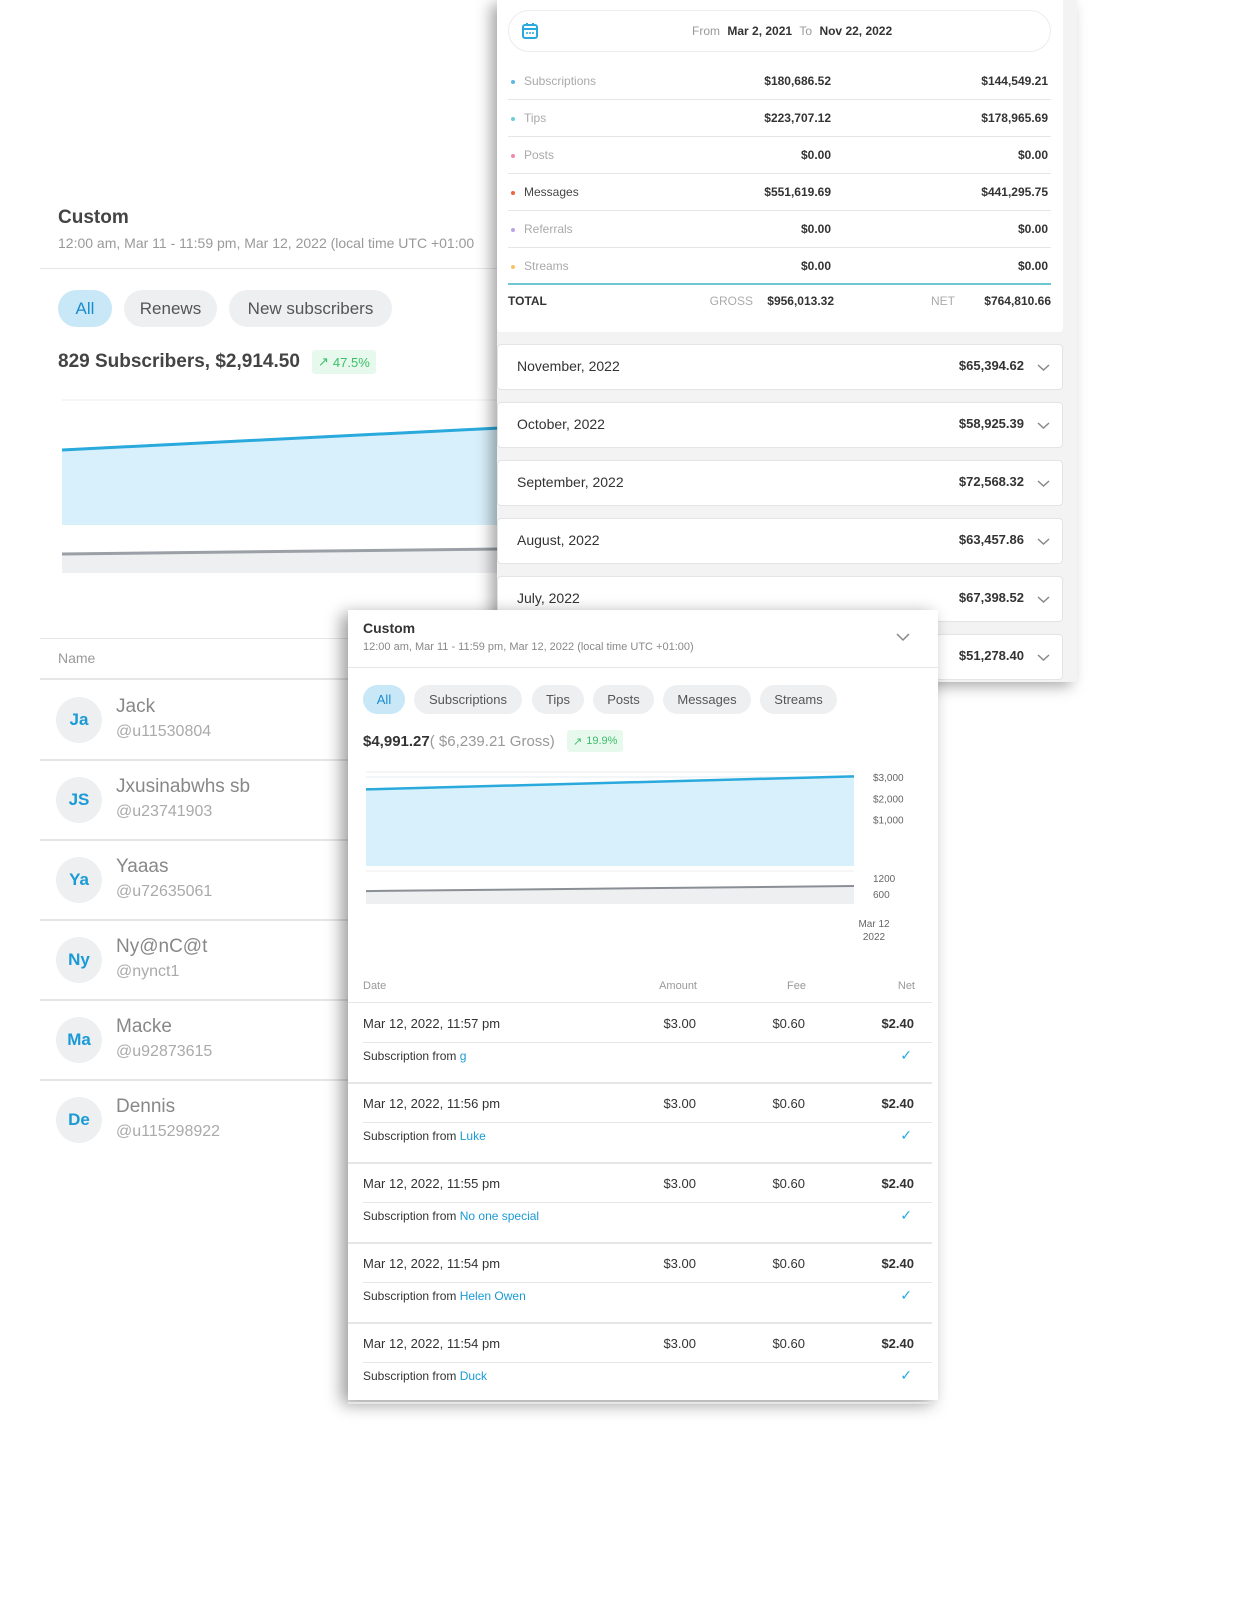  I want to click on category-label: Subscriptions, so click(560, 81).